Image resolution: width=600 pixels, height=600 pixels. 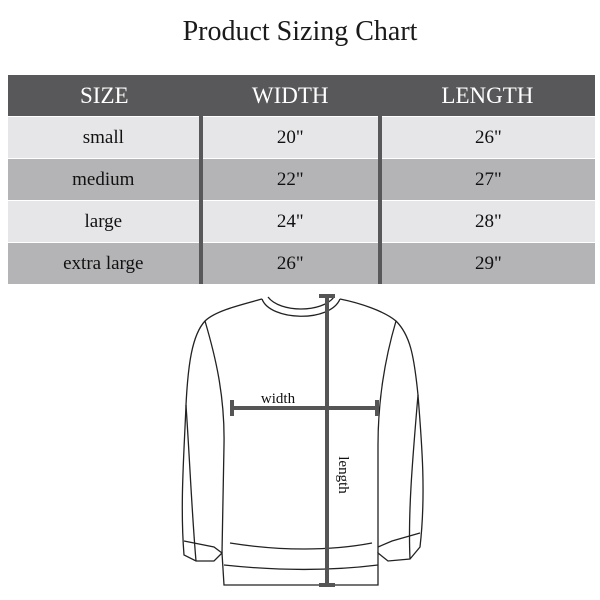 I want to click on table-row: small 20" 26", so click(x=301, y=137).